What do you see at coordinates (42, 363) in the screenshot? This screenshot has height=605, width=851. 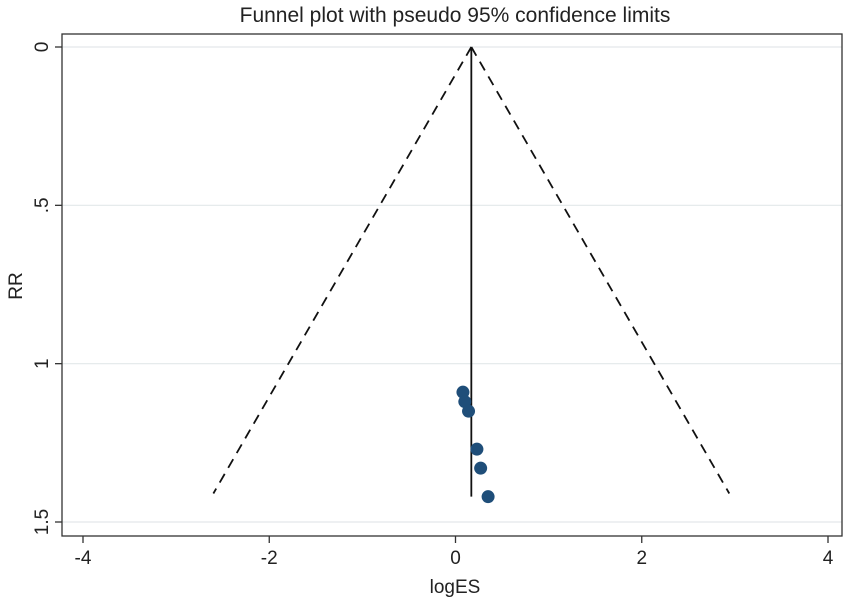 I see `y-tick-label: 1` at bounding box center [42, 363].